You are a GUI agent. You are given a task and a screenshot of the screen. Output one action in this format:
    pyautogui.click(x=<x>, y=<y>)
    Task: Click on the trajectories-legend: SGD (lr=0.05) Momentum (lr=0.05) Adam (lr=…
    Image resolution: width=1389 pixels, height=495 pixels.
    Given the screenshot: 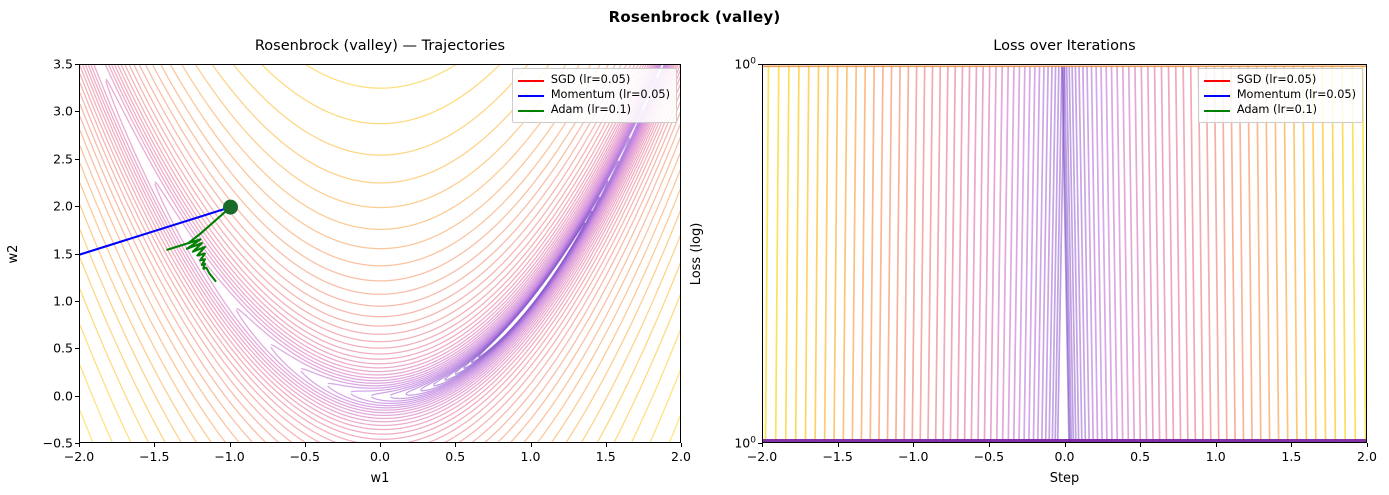 What is the action you would take?
    pyautogui.click(x=594, y=95)
    